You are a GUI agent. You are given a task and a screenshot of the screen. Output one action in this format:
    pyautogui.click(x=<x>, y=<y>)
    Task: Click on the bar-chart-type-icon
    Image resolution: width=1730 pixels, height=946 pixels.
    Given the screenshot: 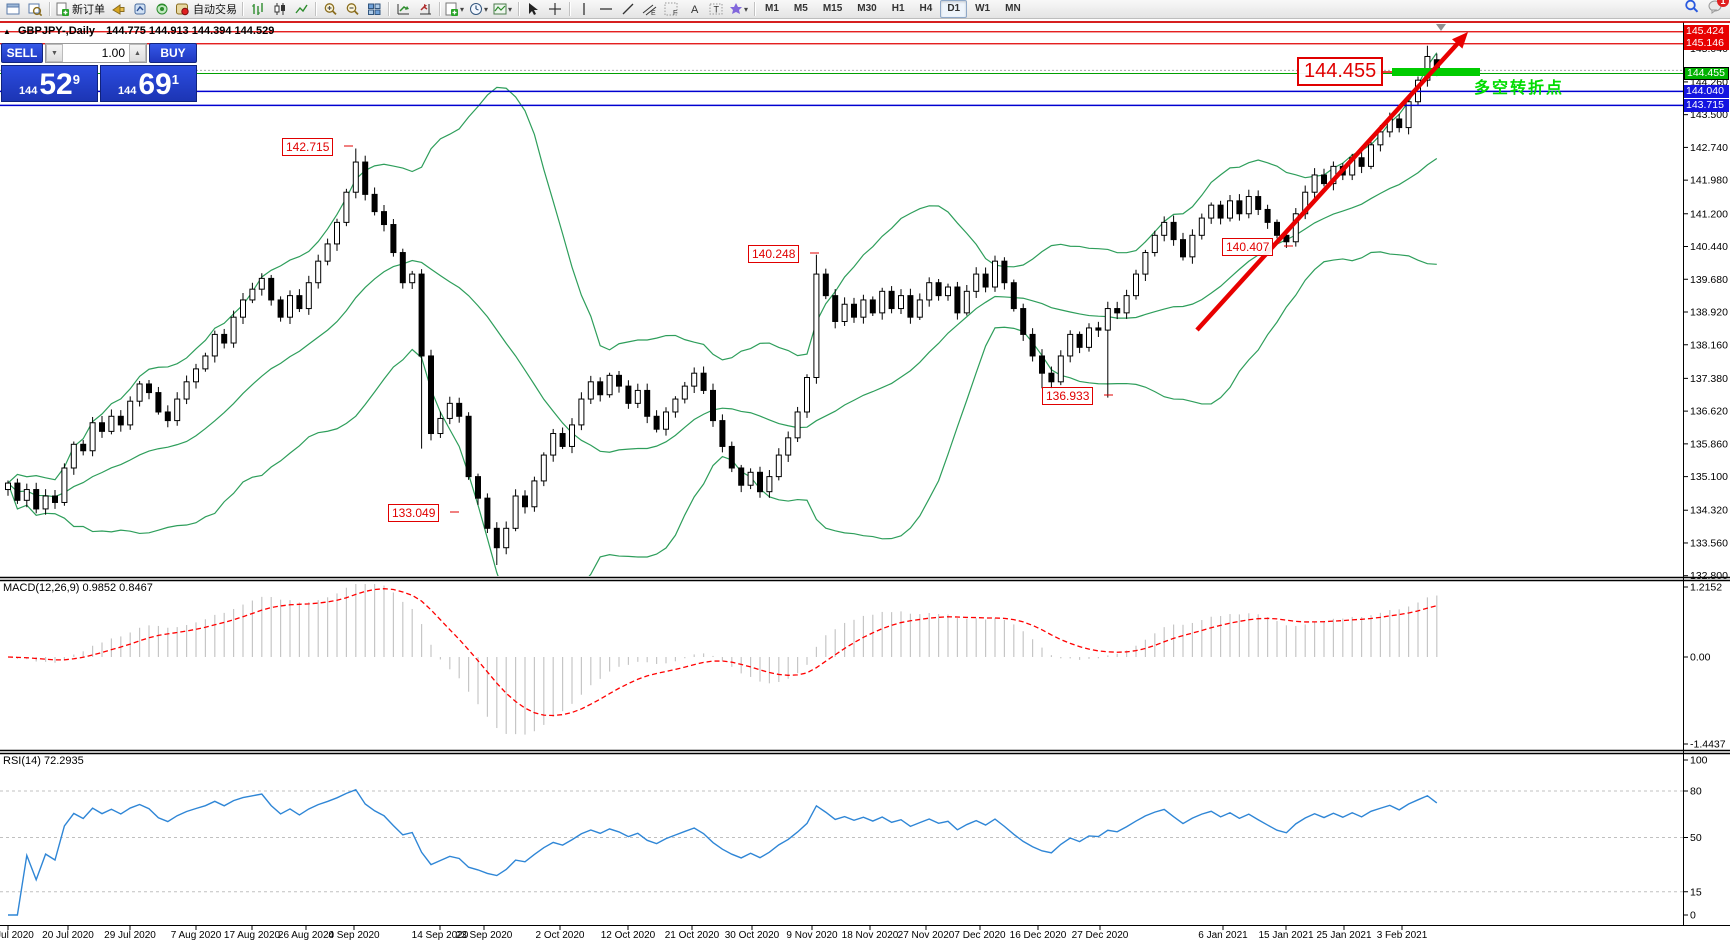 What is the action you would take?
    pyautogui.click(x=257, y=9)
    